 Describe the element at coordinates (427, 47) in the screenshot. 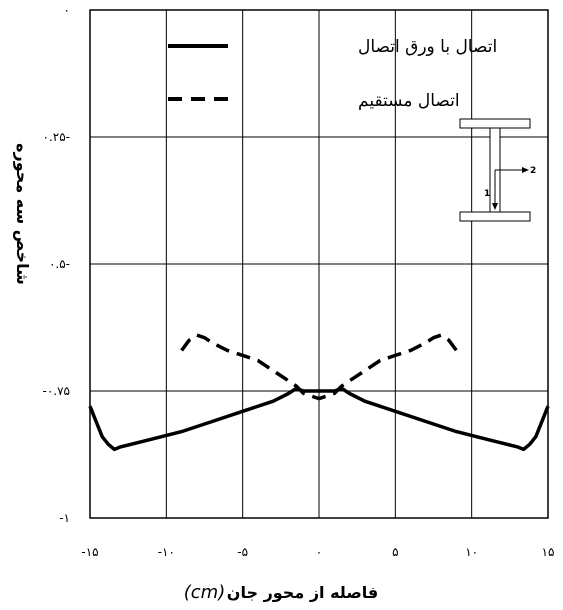

I see `legend-label-solid: اتصال با ورق اتصال` at that location.